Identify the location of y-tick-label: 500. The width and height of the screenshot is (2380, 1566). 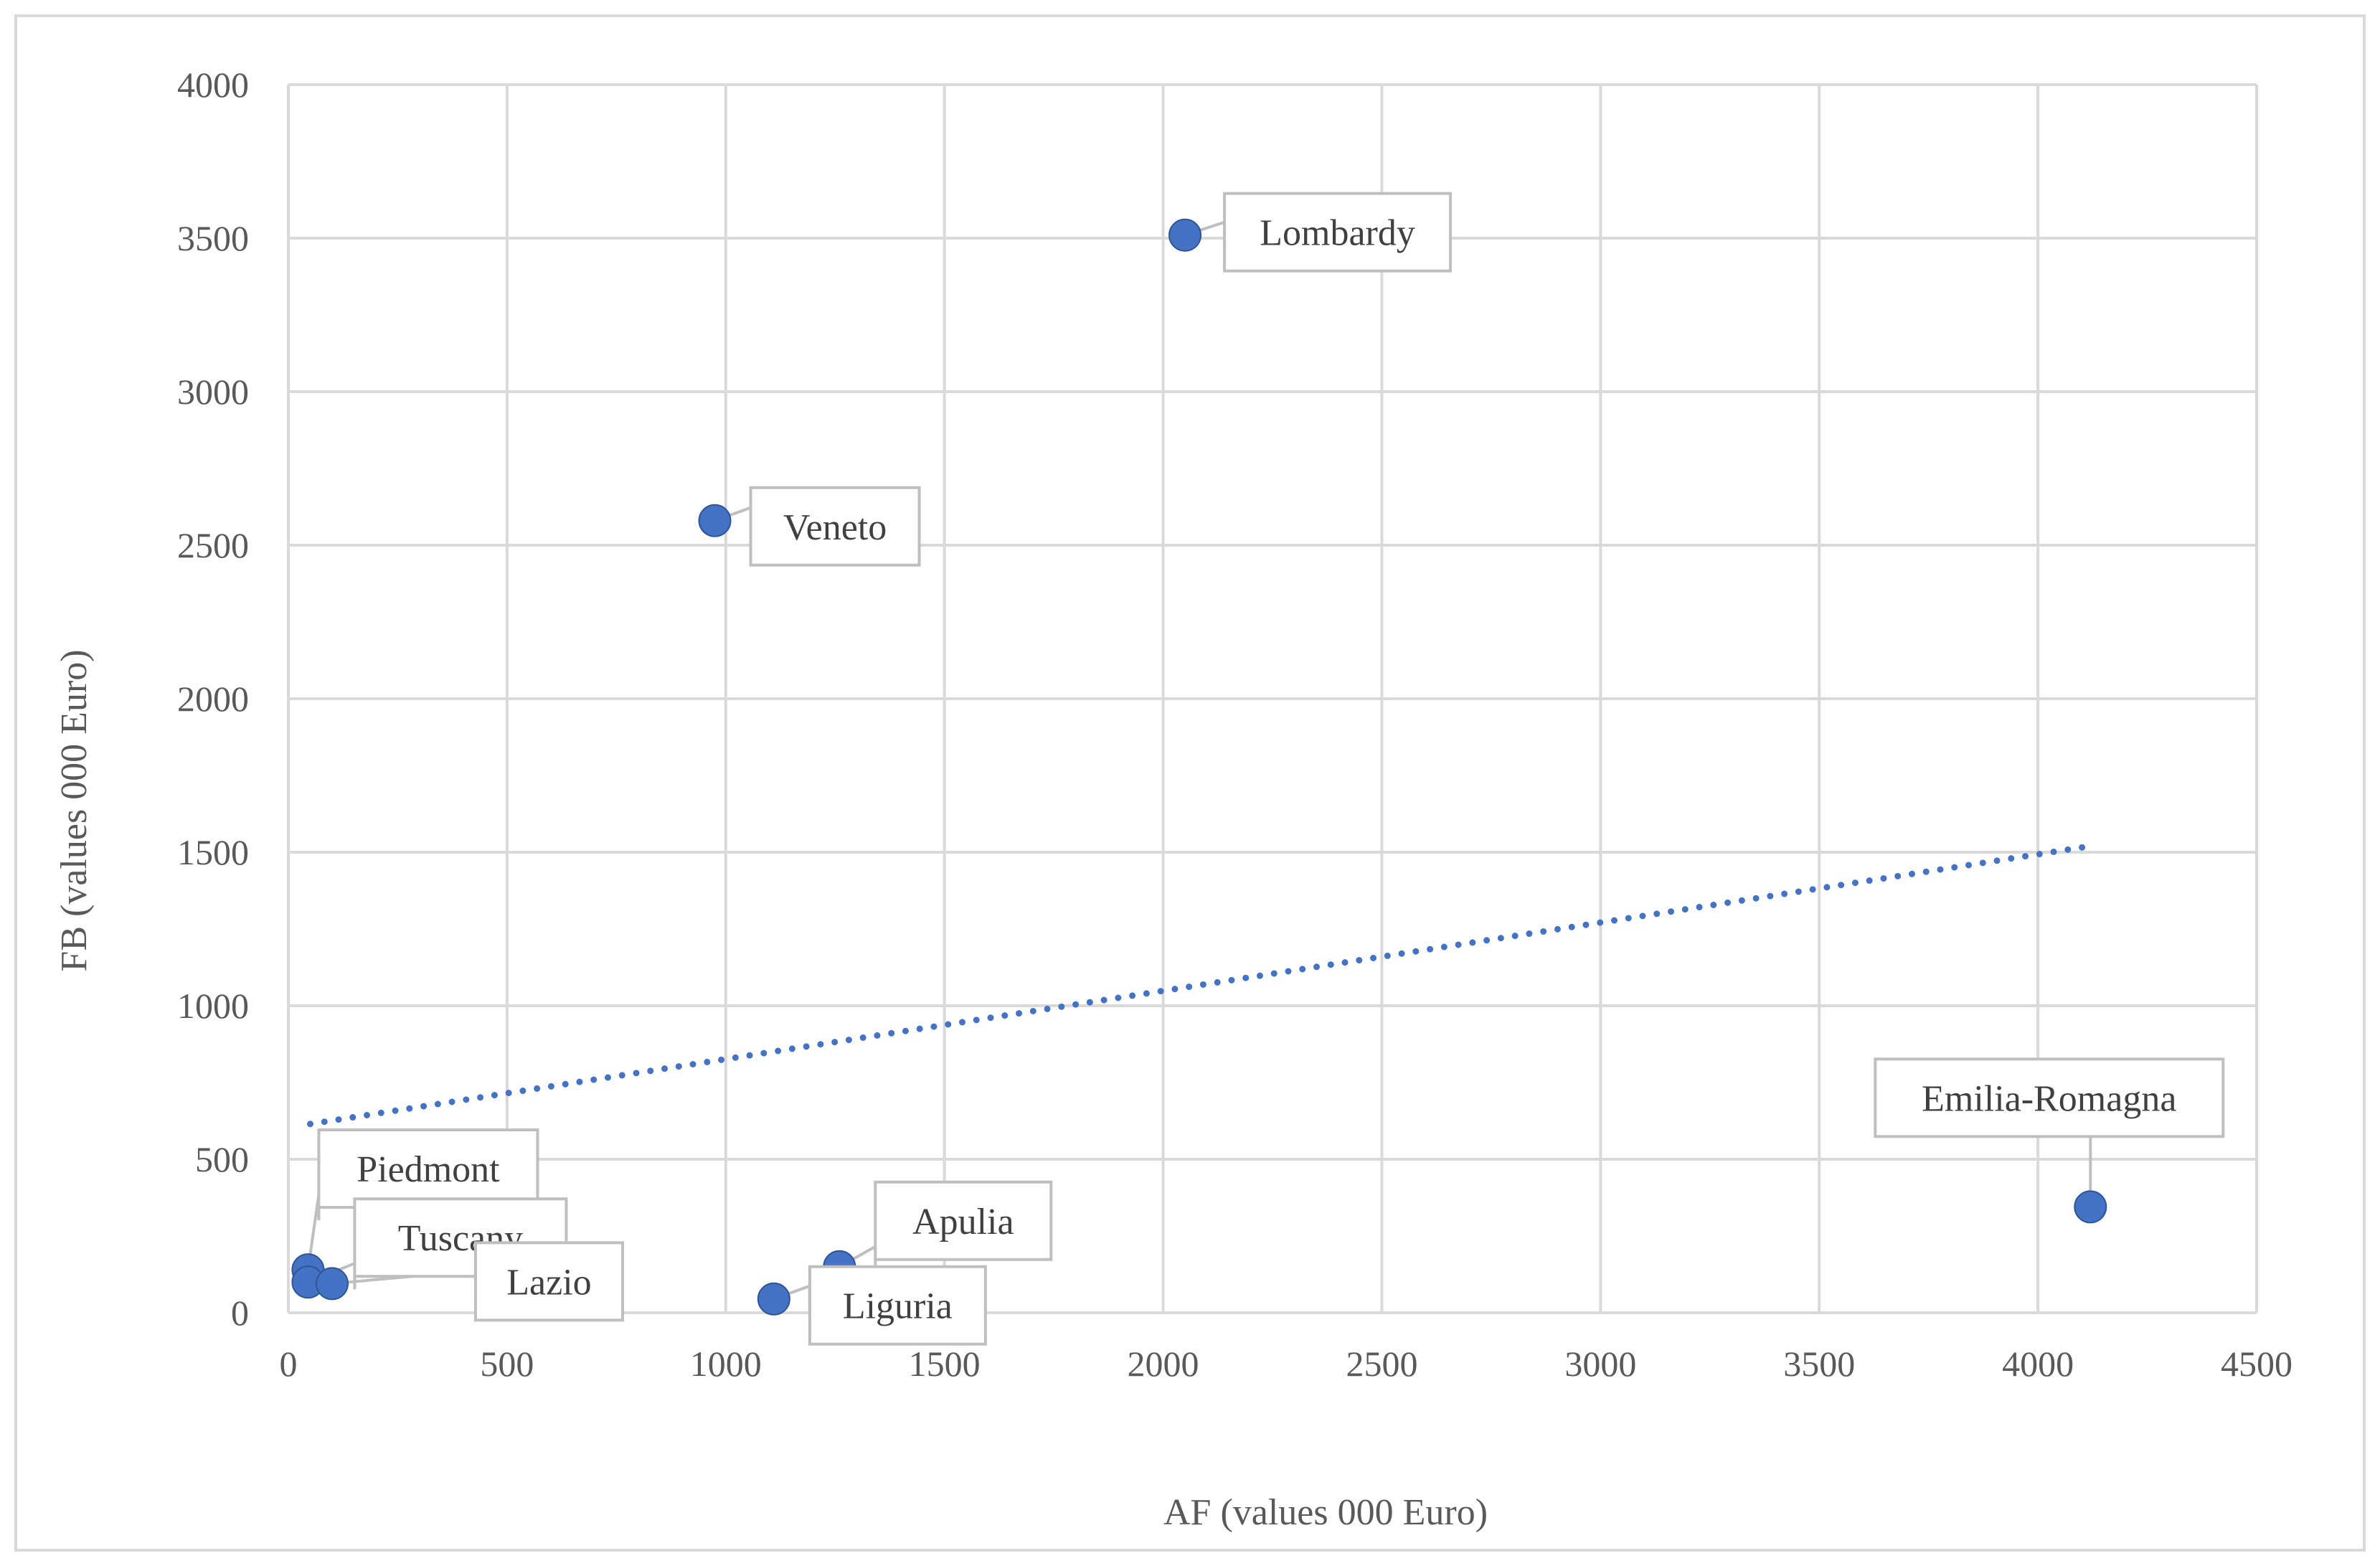
(222, 1159).